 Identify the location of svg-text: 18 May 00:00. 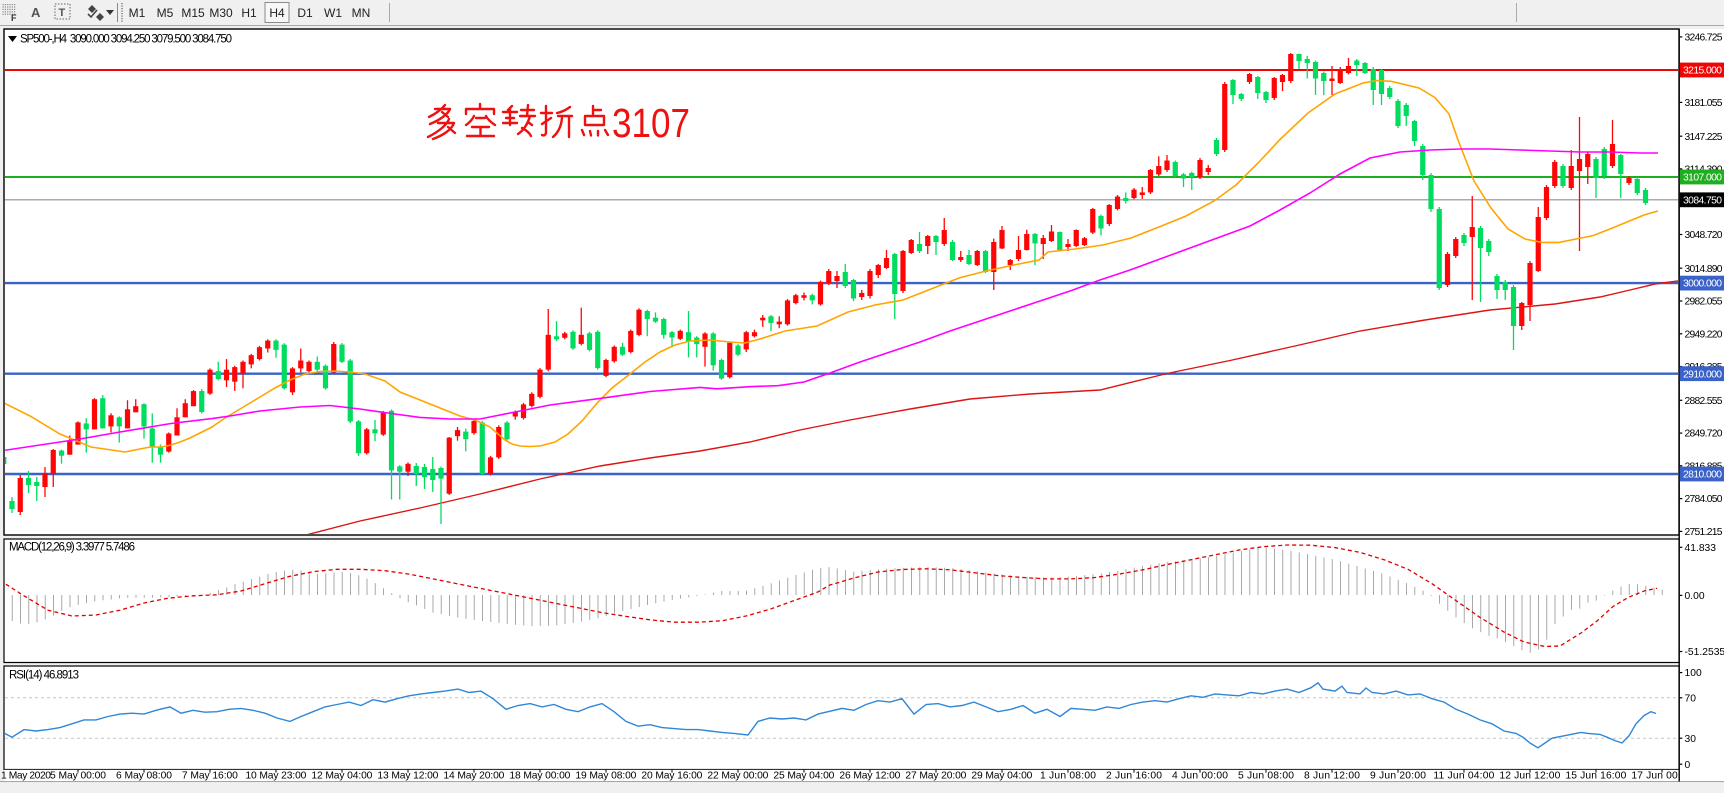
(539, 775).